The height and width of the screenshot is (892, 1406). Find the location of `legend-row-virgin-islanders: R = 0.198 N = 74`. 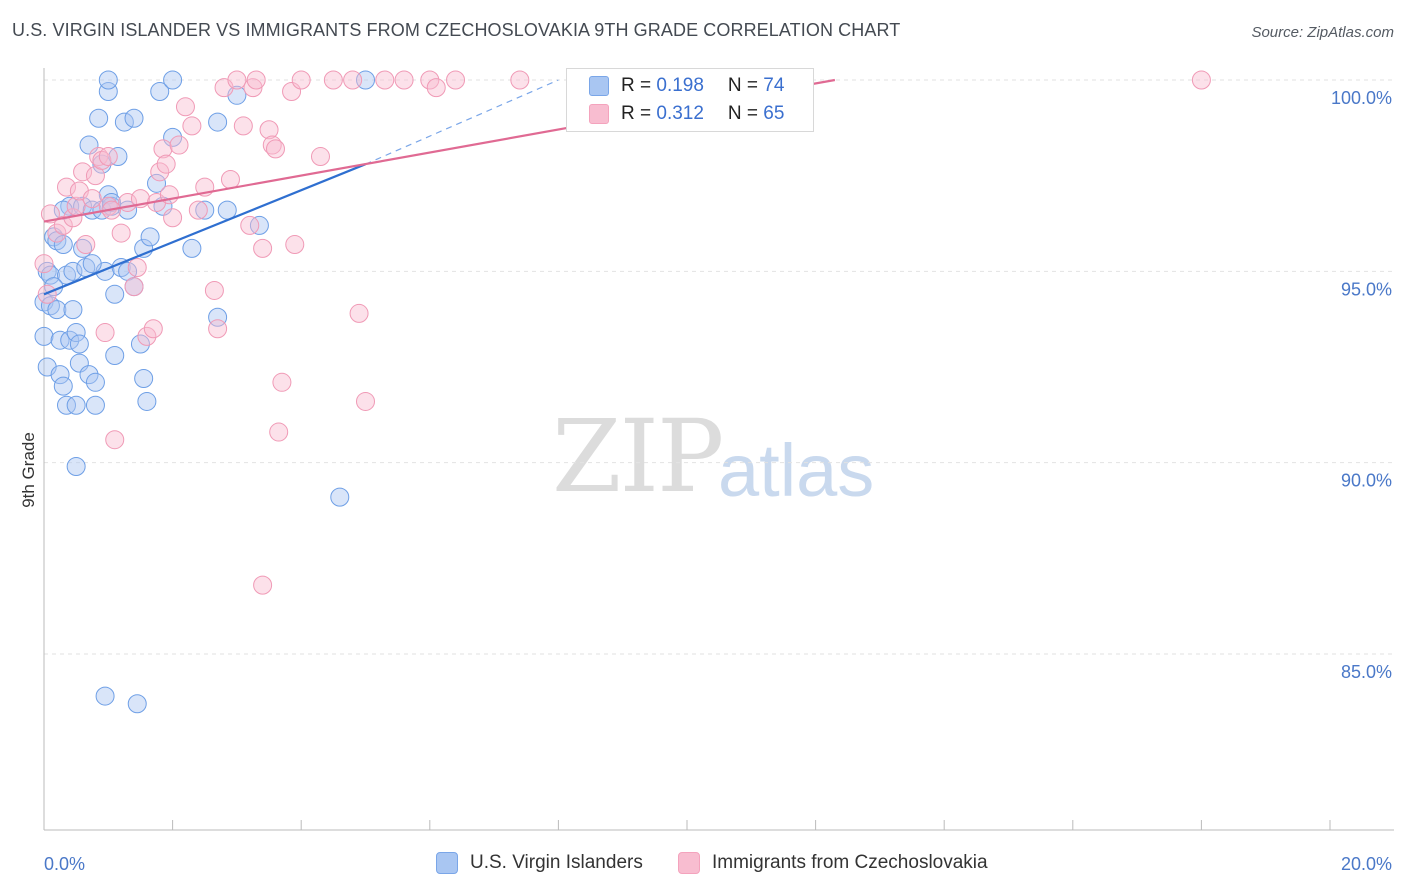

legend-row-virgin-islanders: R = 0.198 N = 74 is located at coordinates (686, 86).